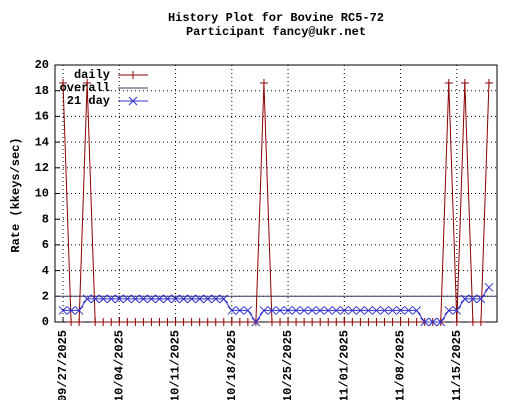 This screenshot has width=520, height=400. Describe the element at coordinates (42, 91) in the screenshot. I see `y-tick-label: 18` at that location.